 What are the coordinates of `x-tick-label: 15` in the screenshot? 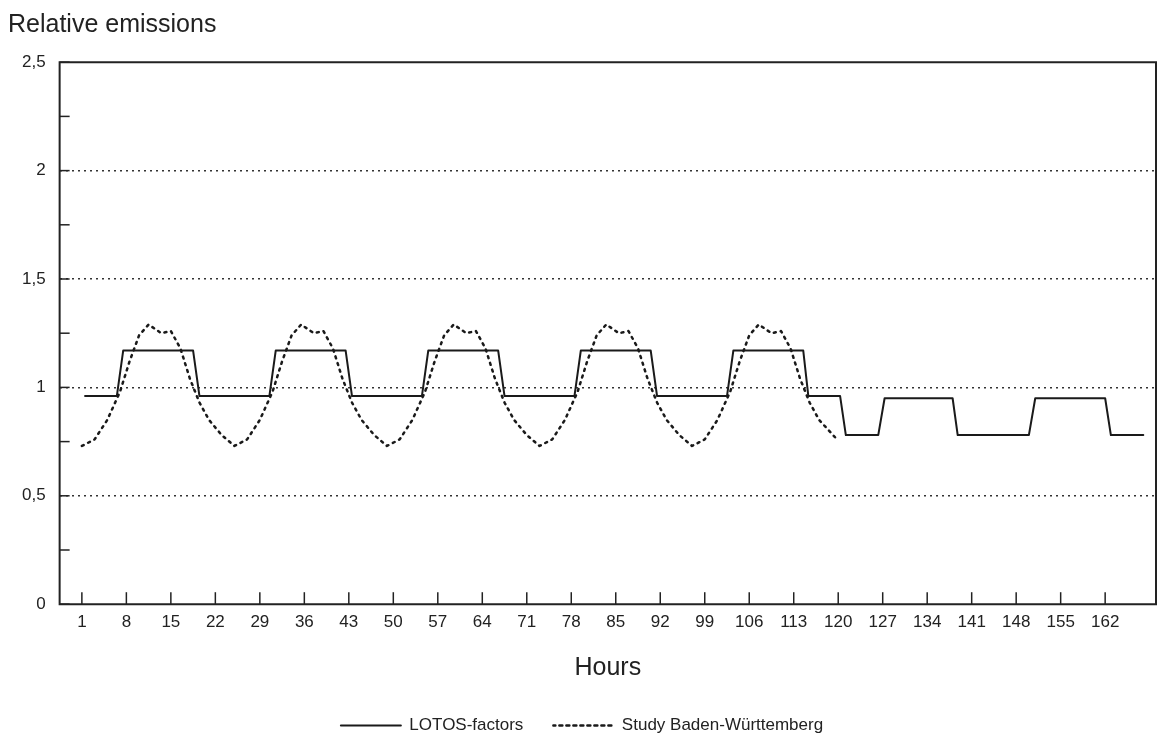 It's located at (171, 622).